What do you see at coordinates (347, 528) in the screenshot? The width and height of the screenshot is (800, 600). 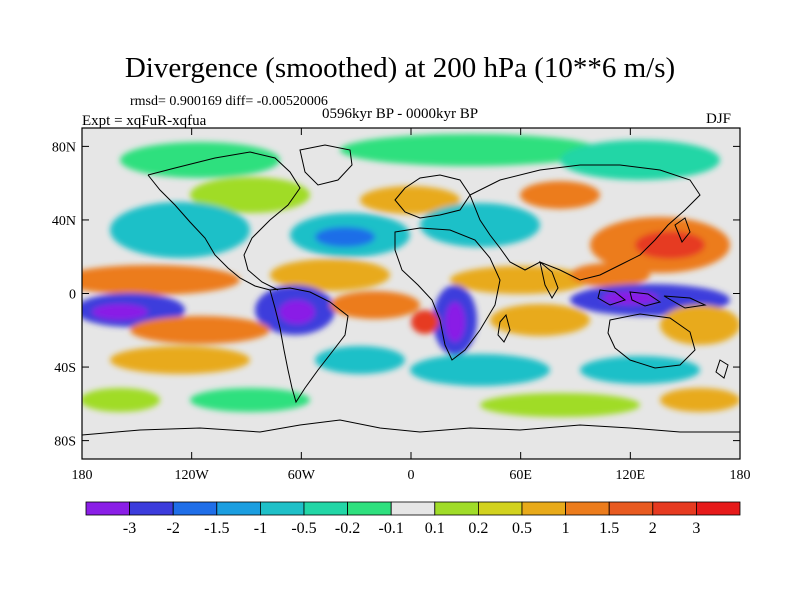 I see `colorbar-label: -0.2` at bounding box center [347, 528].